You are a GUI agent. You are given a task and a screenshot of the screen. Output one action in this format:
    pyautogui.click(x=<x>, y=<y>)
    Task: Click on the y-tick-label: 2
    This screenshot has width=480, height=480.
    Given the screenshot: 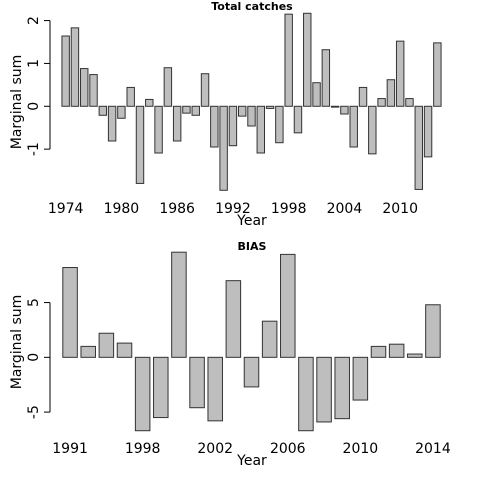 What is the action you would take?
    pyautogui.click(x=34, y=20)
    